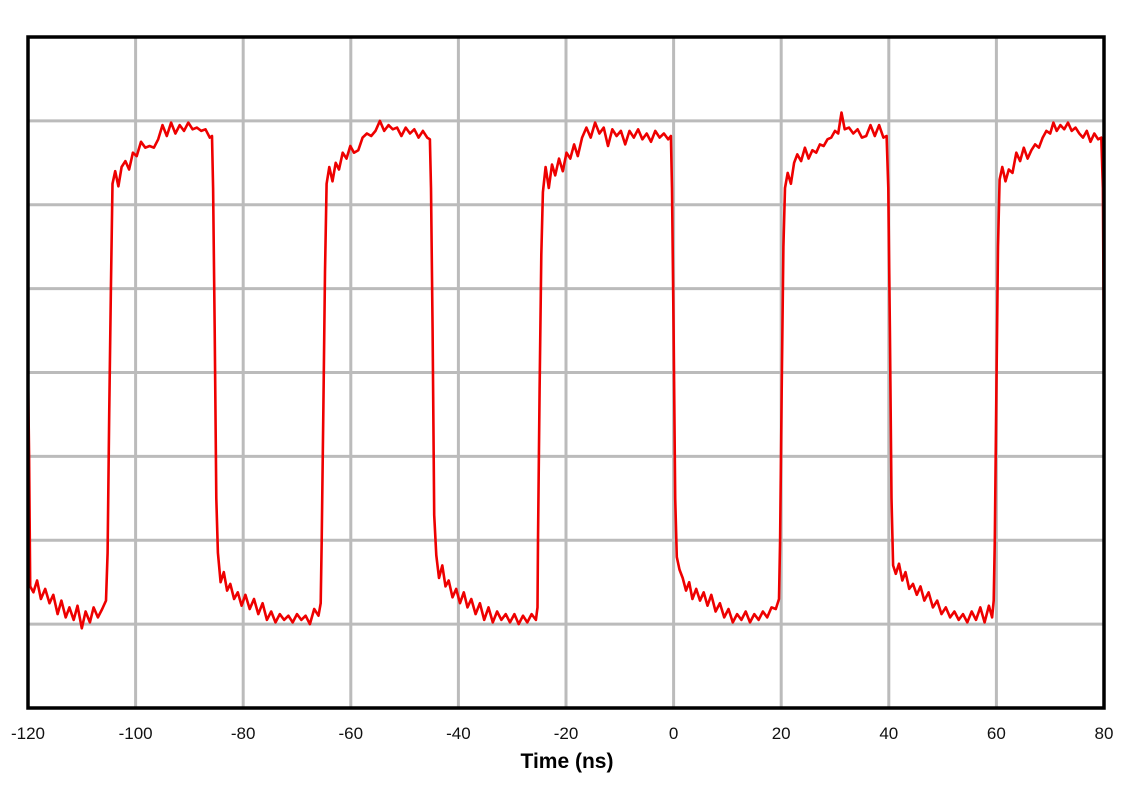 This screenshot has height=792, width=1125. What do you see at coordinates (351, 733) in the screenshot?
I see `x-tick-label: -60` at bounding box center [351, 733].